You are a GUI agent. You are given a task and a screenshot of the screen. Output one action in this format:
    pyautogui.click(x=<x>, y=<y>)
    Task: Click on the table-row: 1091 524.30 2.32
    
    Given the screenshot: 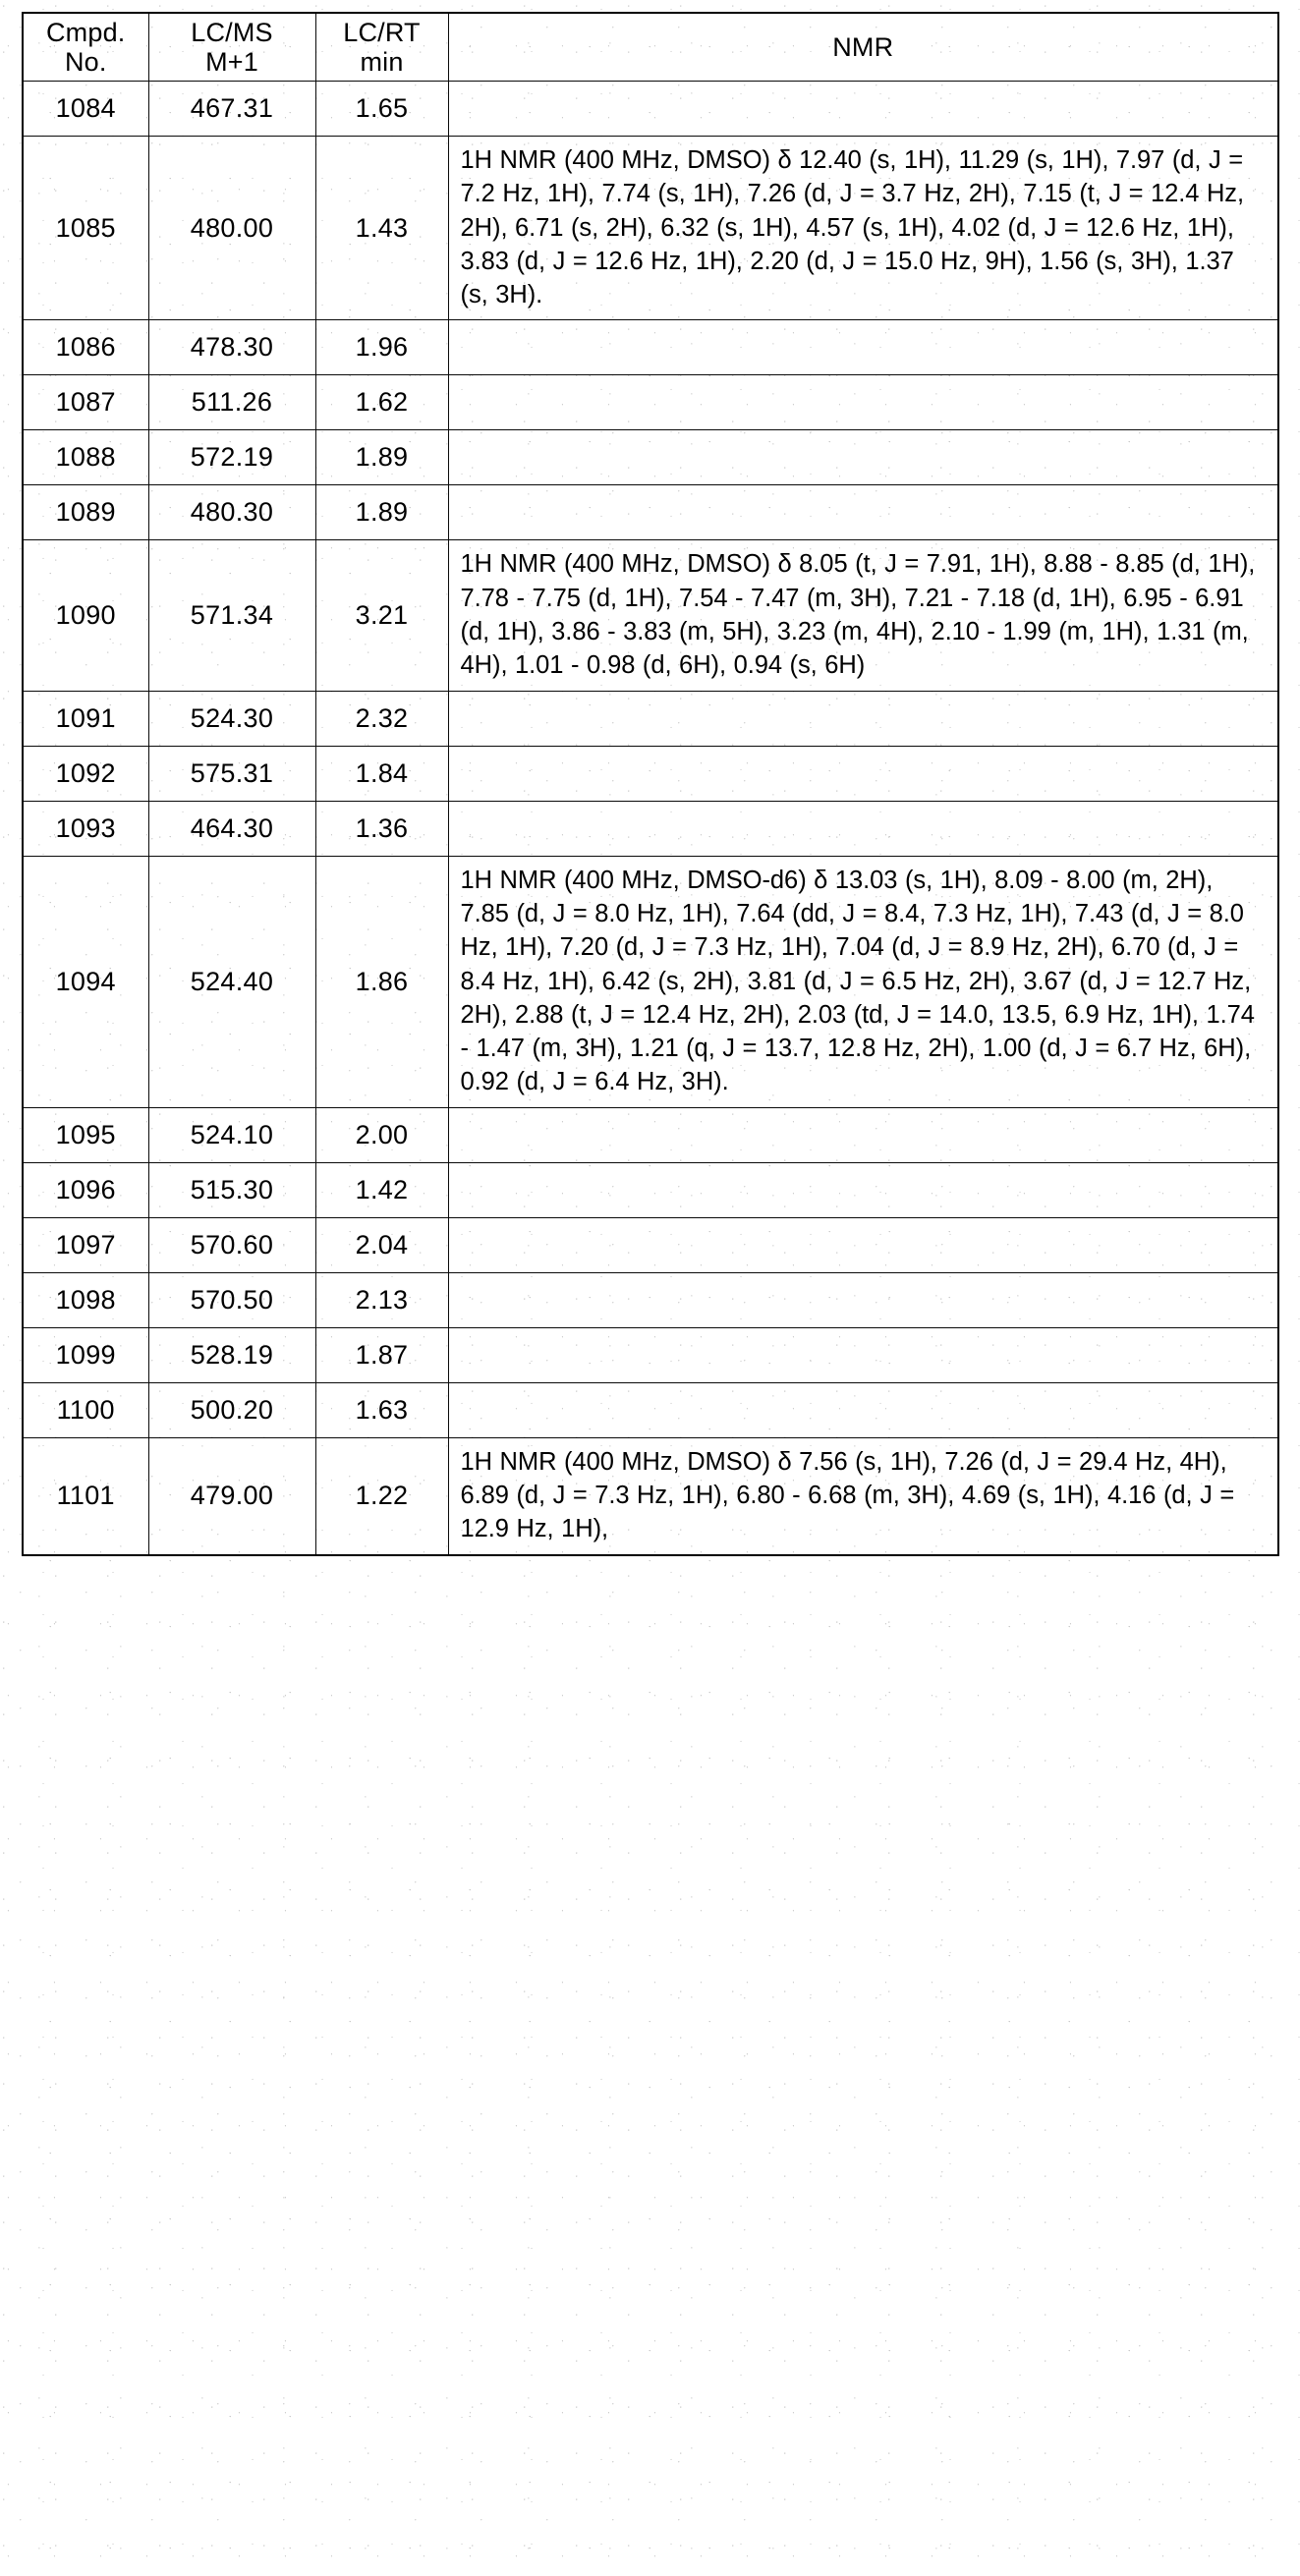 What is the action you would take?
    pyautogui.click(x=650, y=718)
    